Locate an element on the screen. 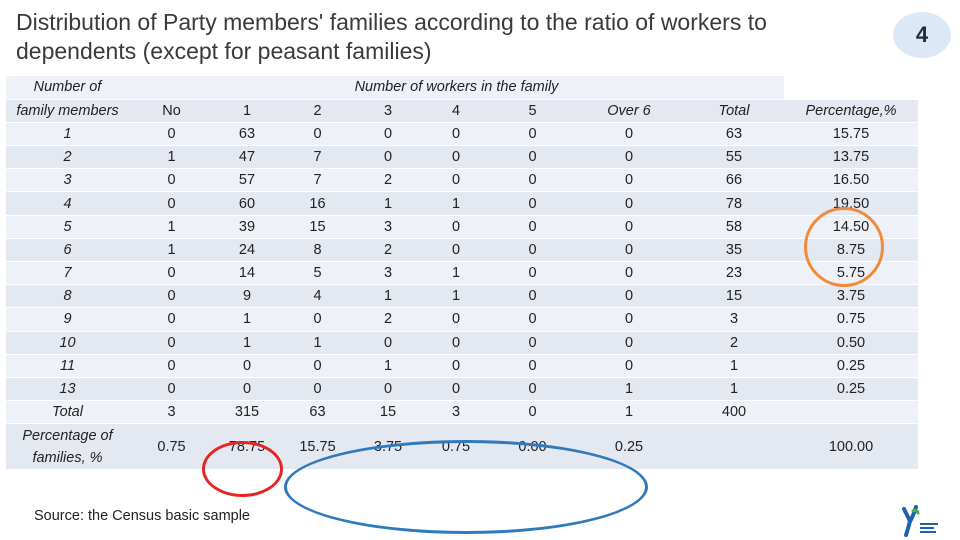 The height and width of the screenshot is (540, 960). table-cell is located at coordinates (734, 447).